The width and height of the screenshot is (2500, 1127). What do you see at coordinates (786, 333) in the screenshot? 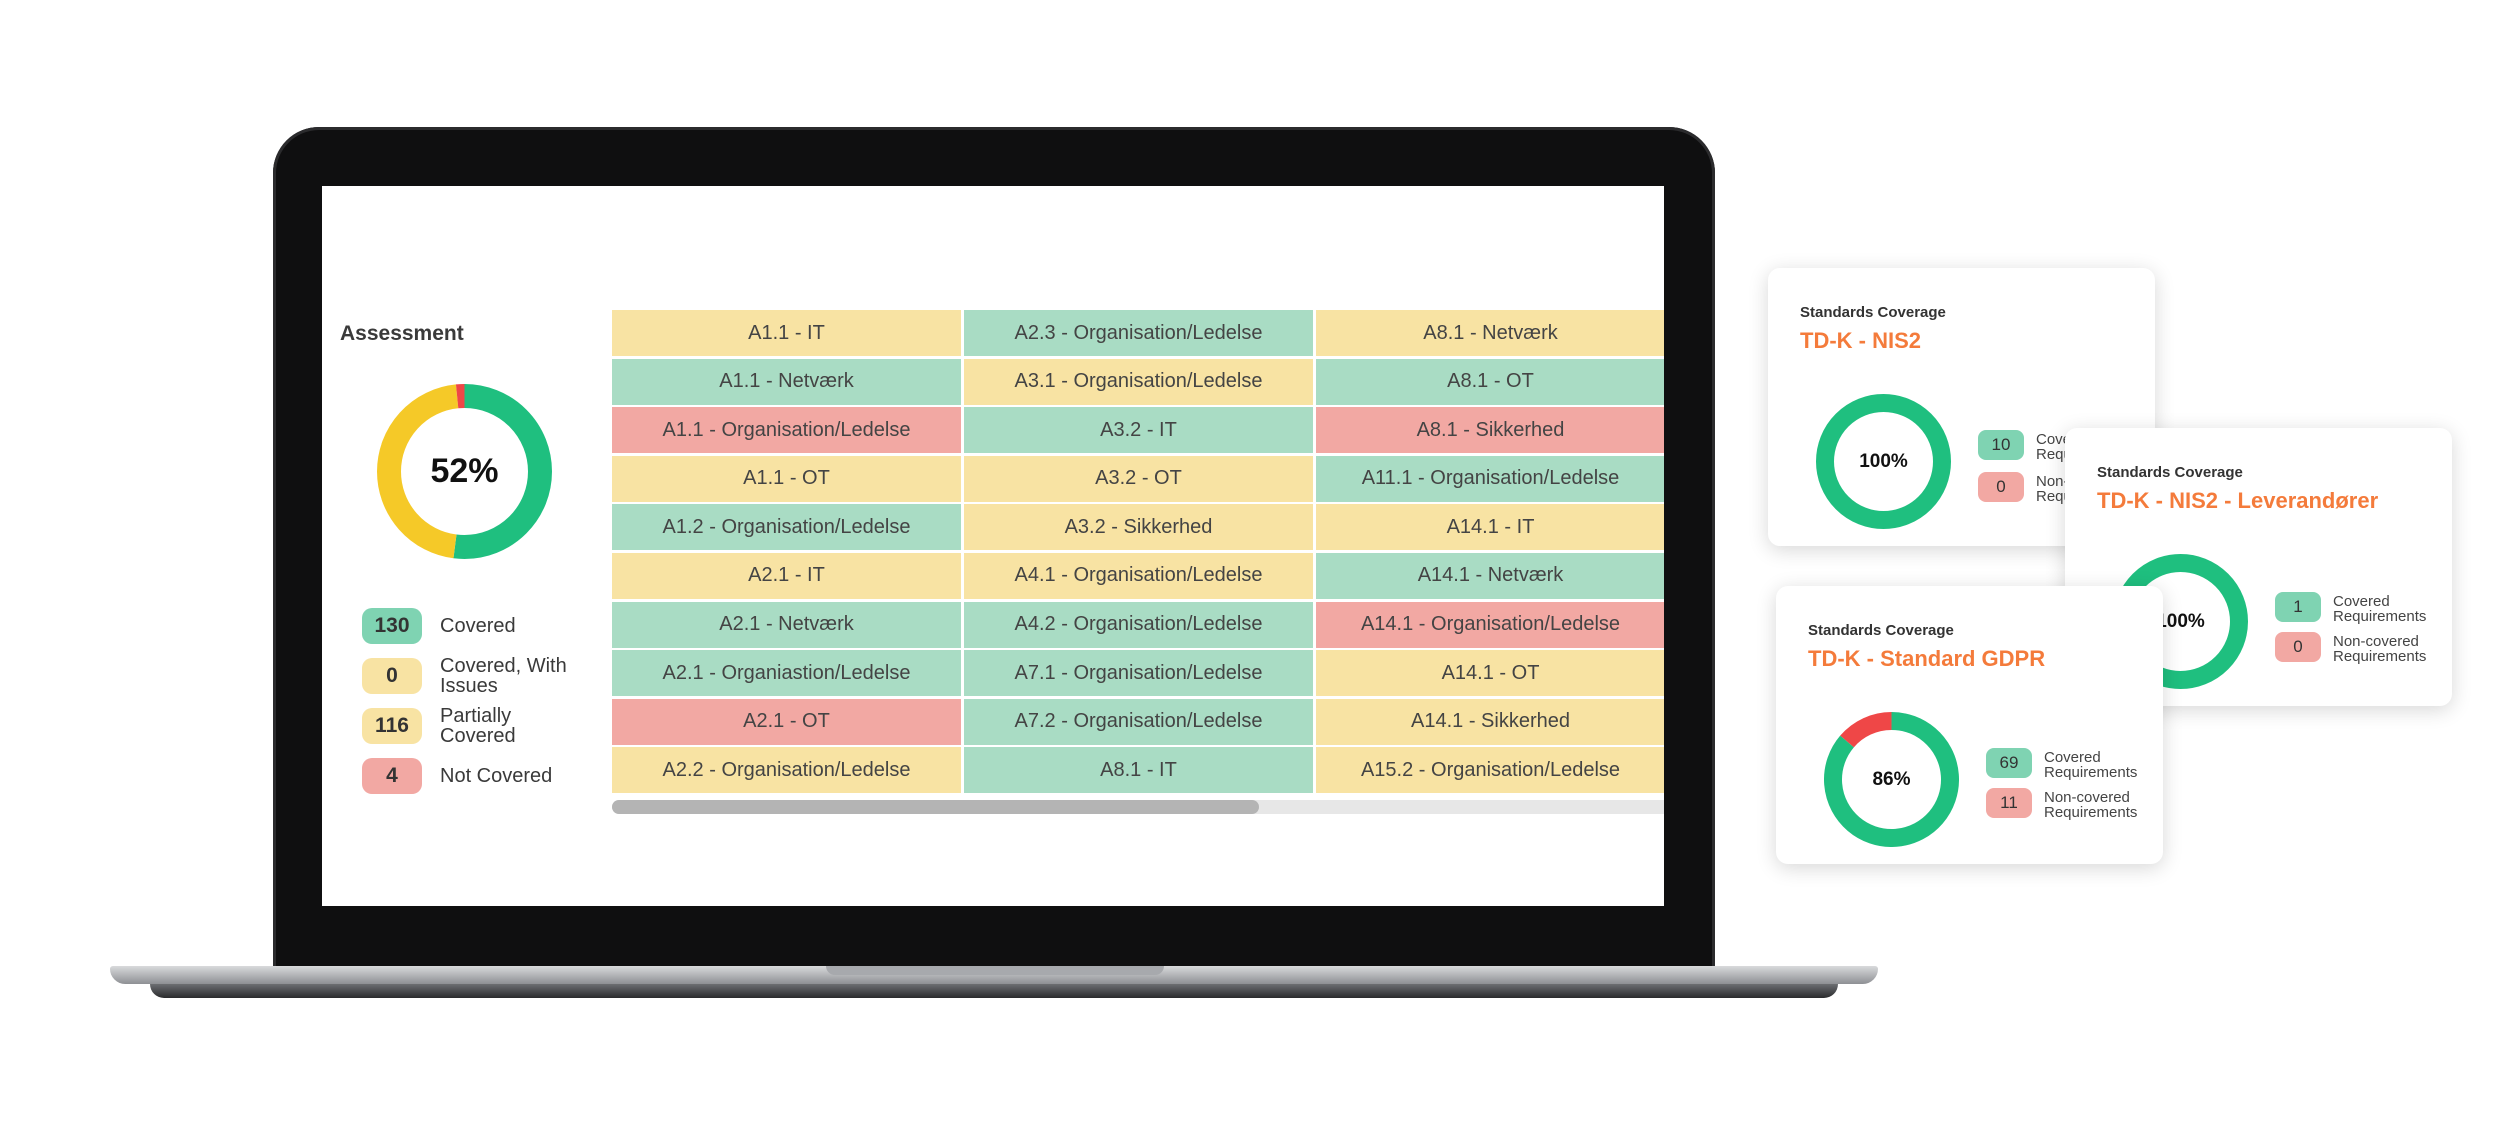
I see `control-cell: A1.1 - IT` at bounding box center [786, 333].